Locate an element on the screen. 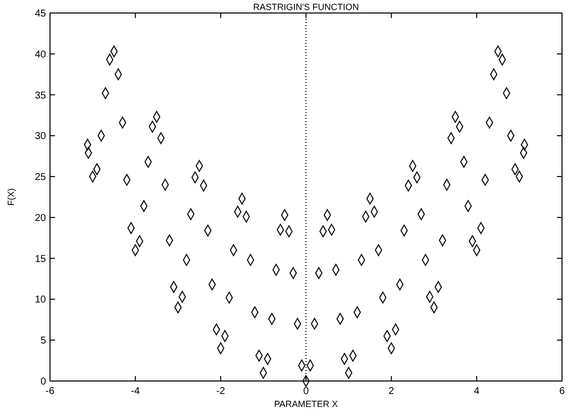 Image resolution: width=571 pixels, height=410 pixels. x-tick-label: 0 is located at coordinates (306, 391).